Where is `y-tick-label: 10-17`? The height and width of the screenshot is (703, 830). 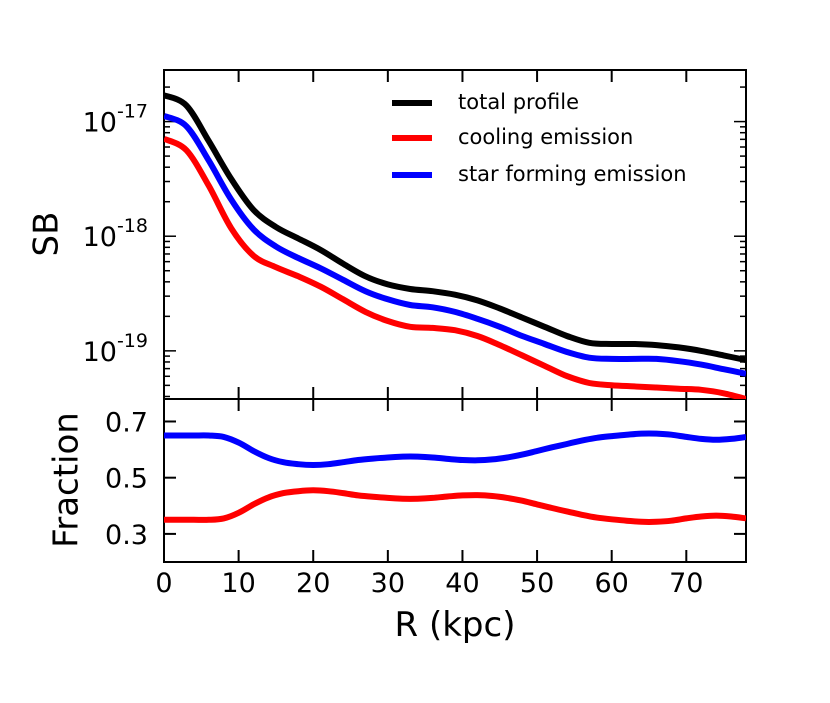
y-tick-label: 10-17 is located at coordinates (115, 120).